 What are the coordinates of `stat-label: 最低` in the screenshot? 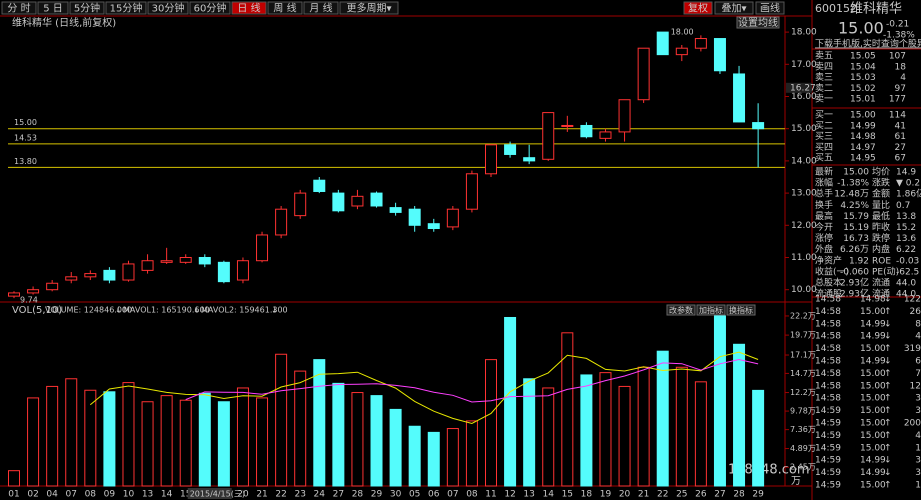 It's located at (881, 216).